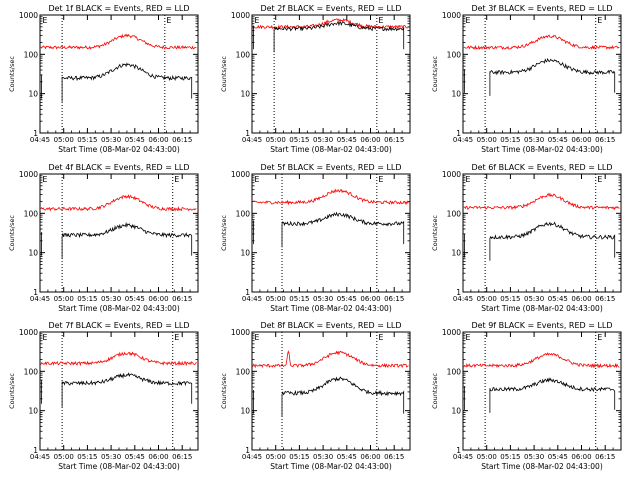  Describe the element at coordinates (330, 8) in the screenshot. I see `panel-title: Det 2f BLACK = Events, RED = LLD` at that location.